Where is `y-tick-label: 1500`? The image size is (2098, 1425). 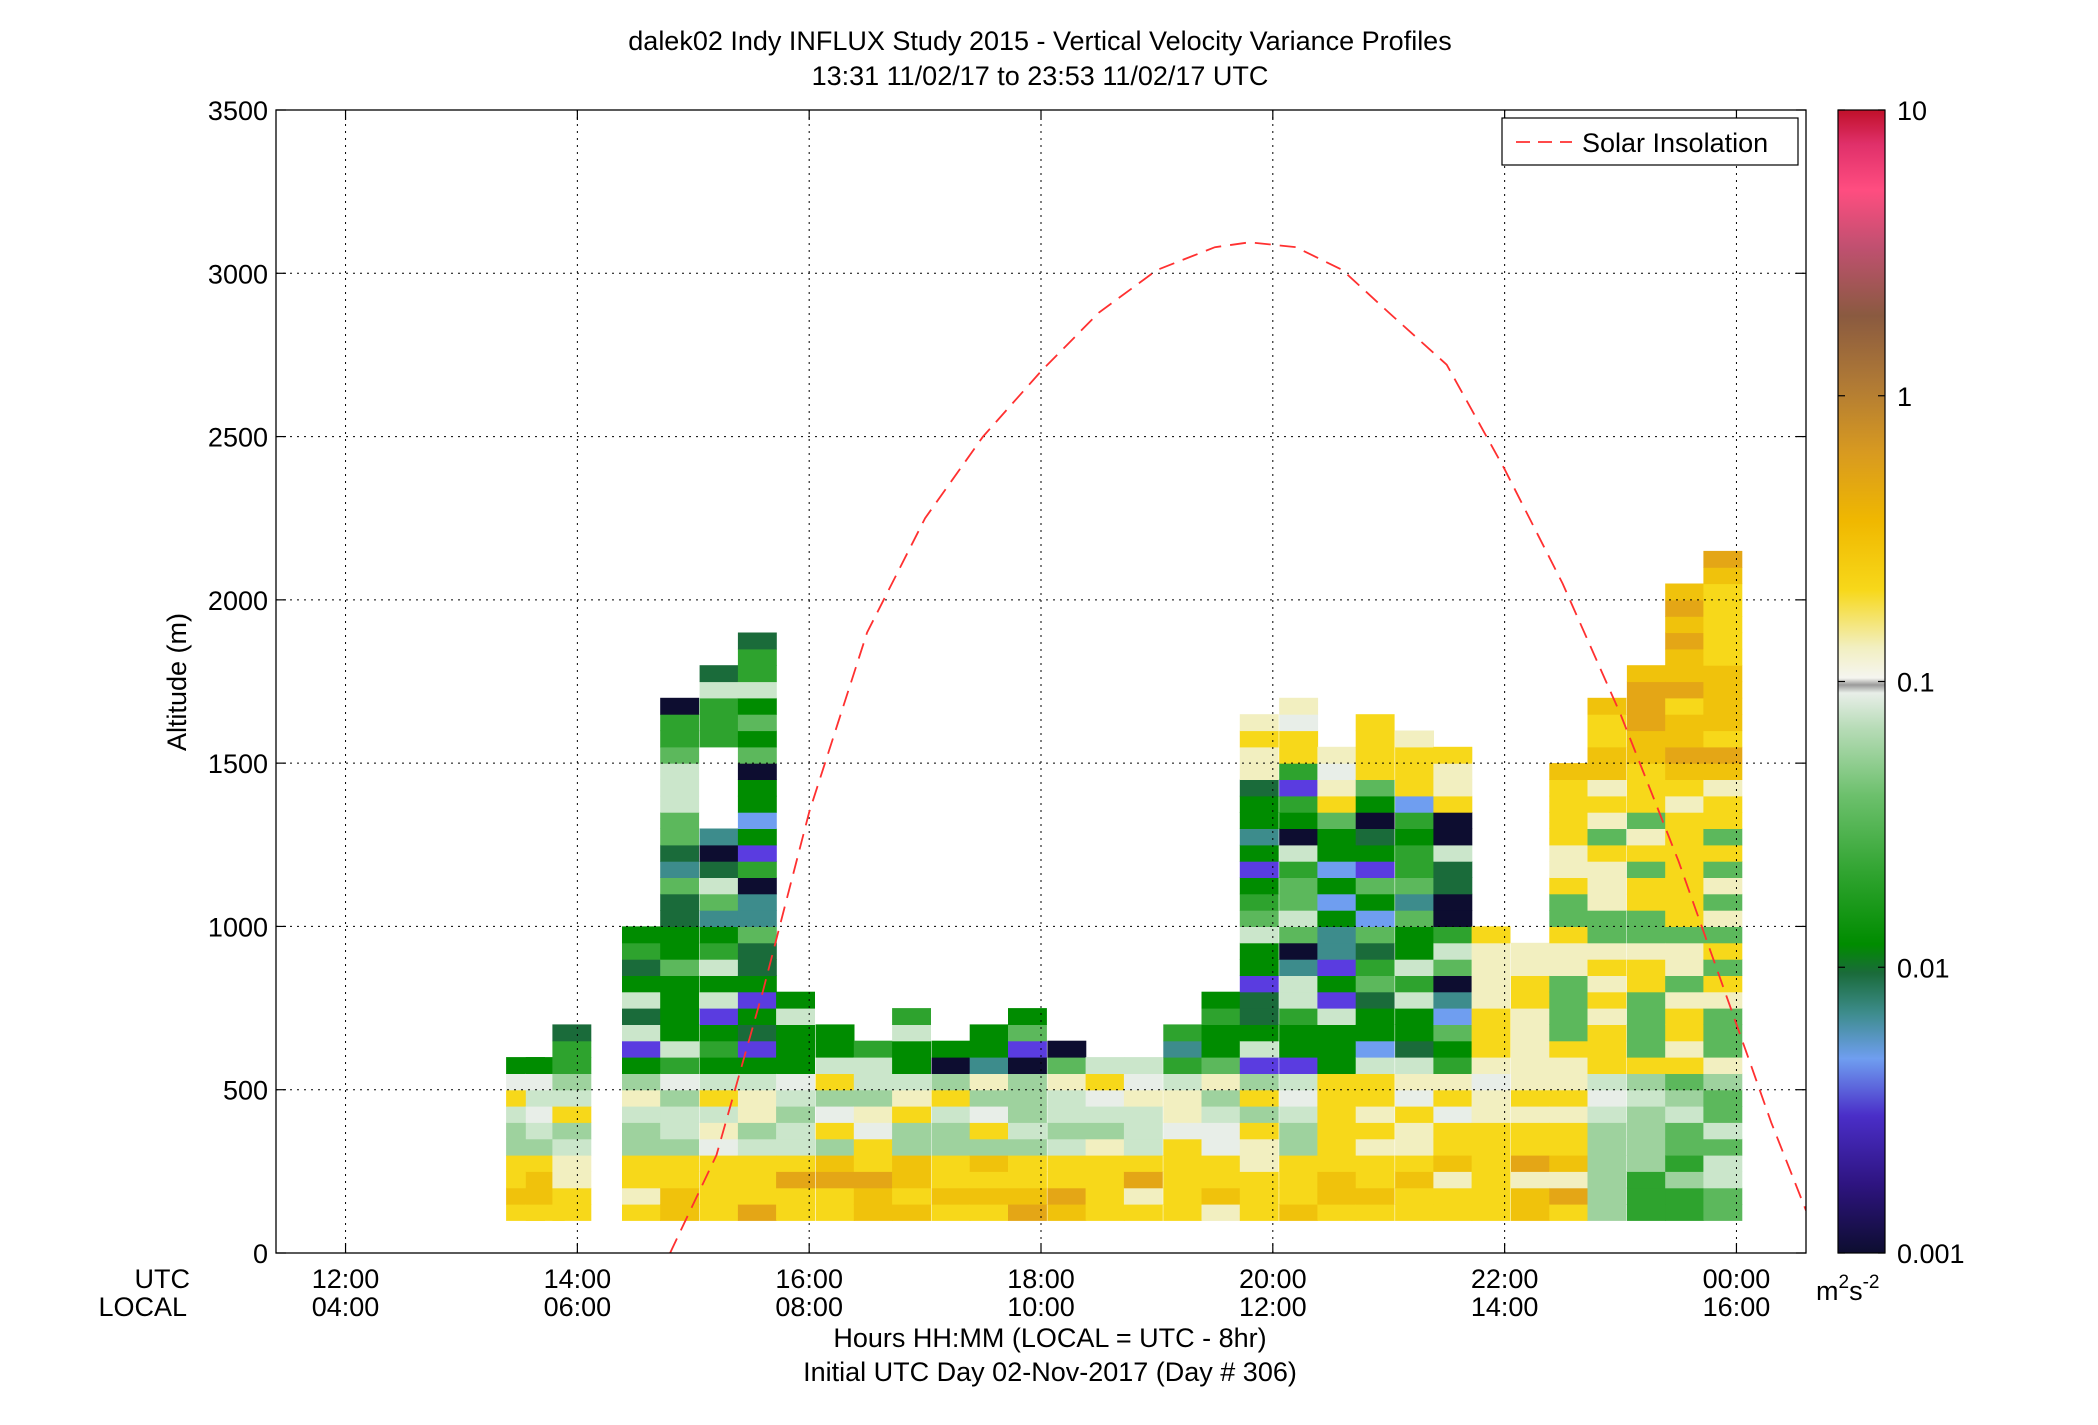
y-tick-label: 1500 is located at coordinates (238, 764).